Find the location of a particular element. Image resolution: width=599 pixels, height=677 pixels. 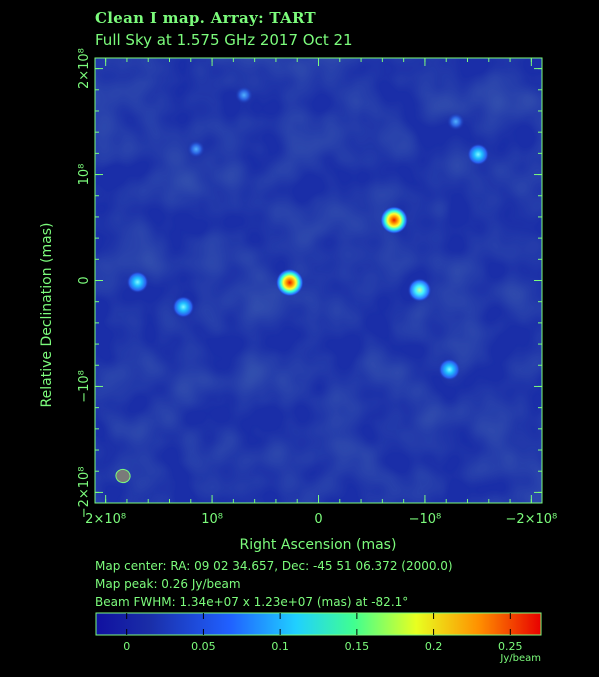

beam-ellipse is located at coordinates (123, 476).